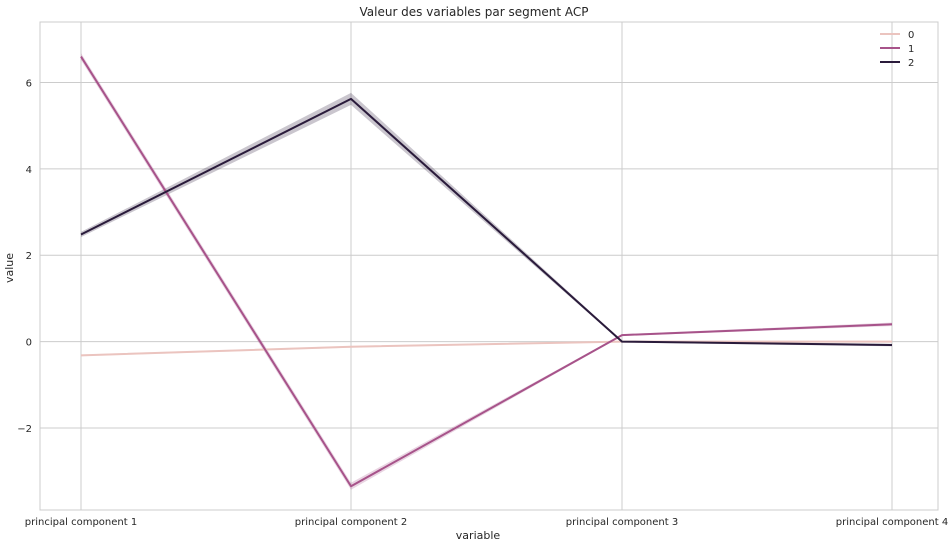 The image size is (948, 547). I want to click on chart-title: Valeur des variables par segment ACP, so click(473, 12).